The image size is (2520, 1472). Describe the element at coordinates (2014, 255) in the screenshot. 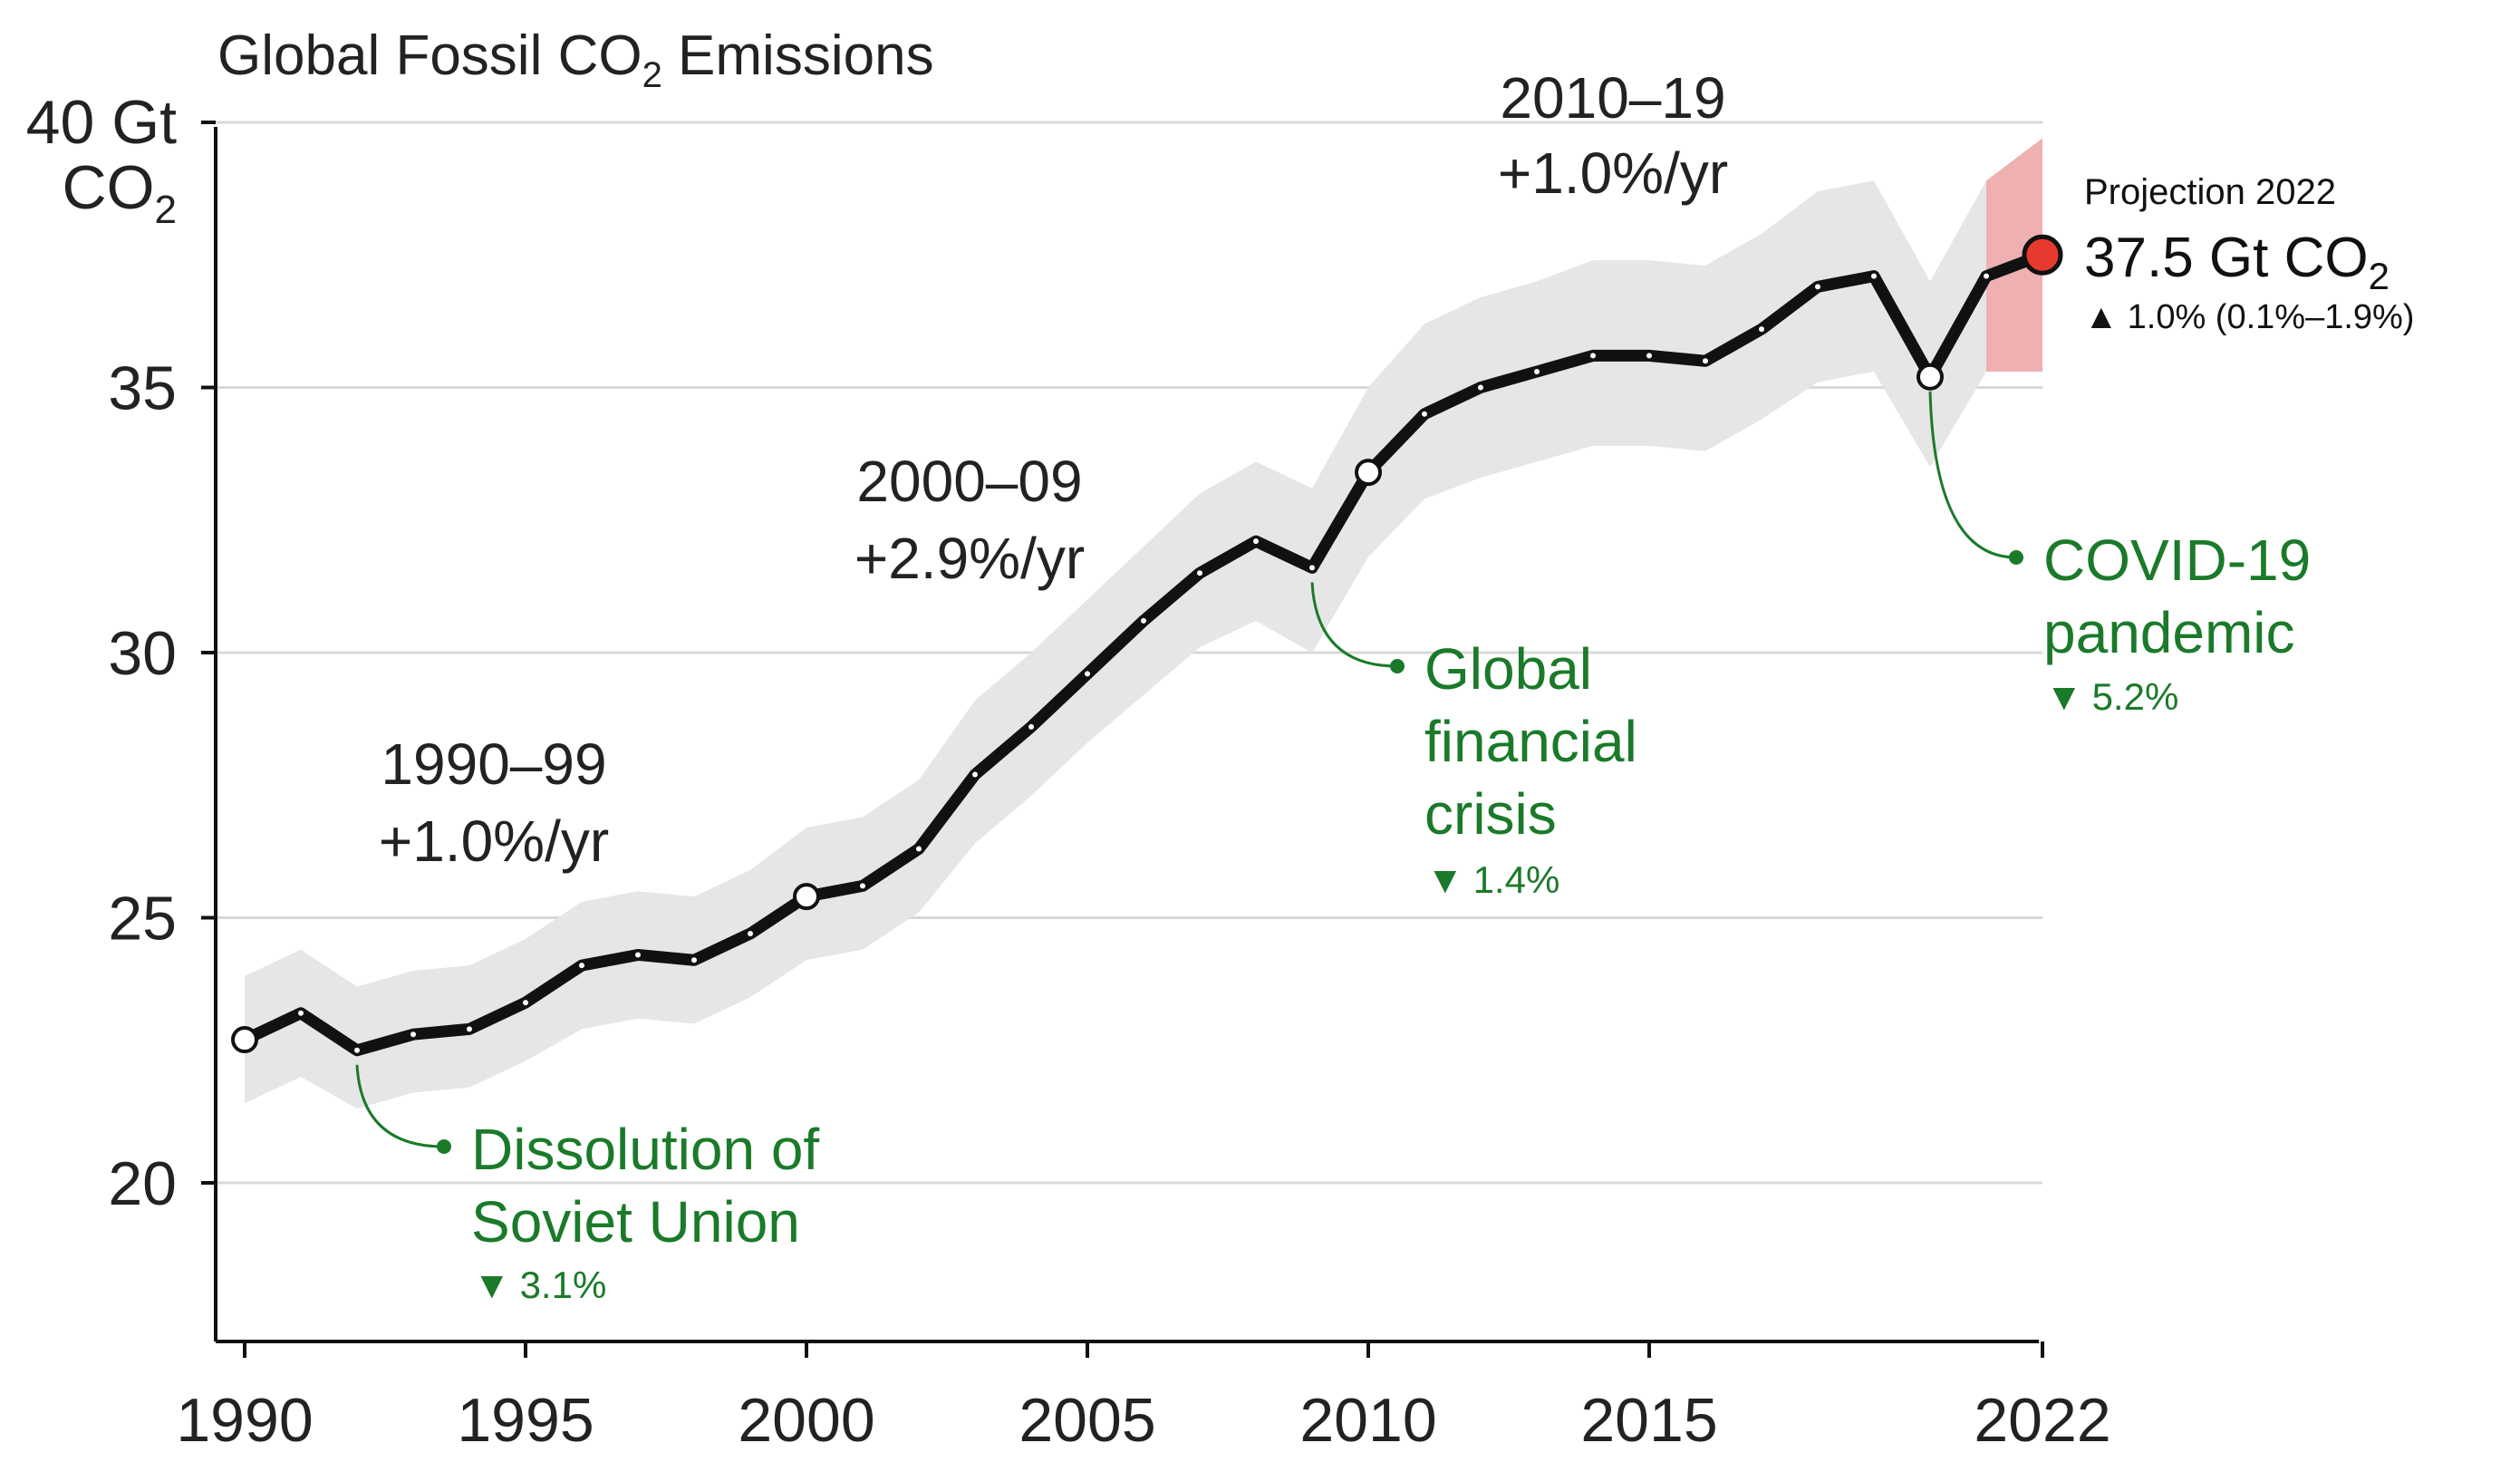

I see `projection-band` at that location.